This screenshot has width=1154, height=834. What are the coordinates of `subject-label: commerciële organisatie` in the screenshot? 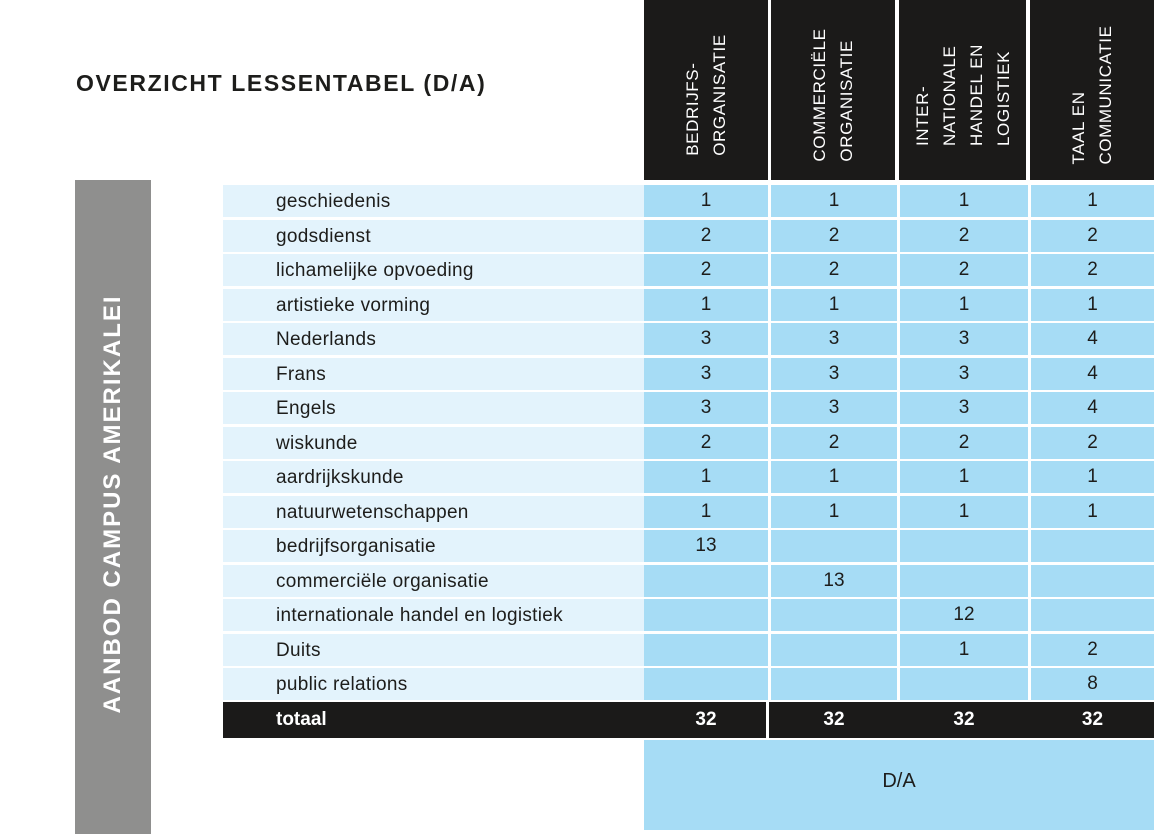 It's located at (382, 581).